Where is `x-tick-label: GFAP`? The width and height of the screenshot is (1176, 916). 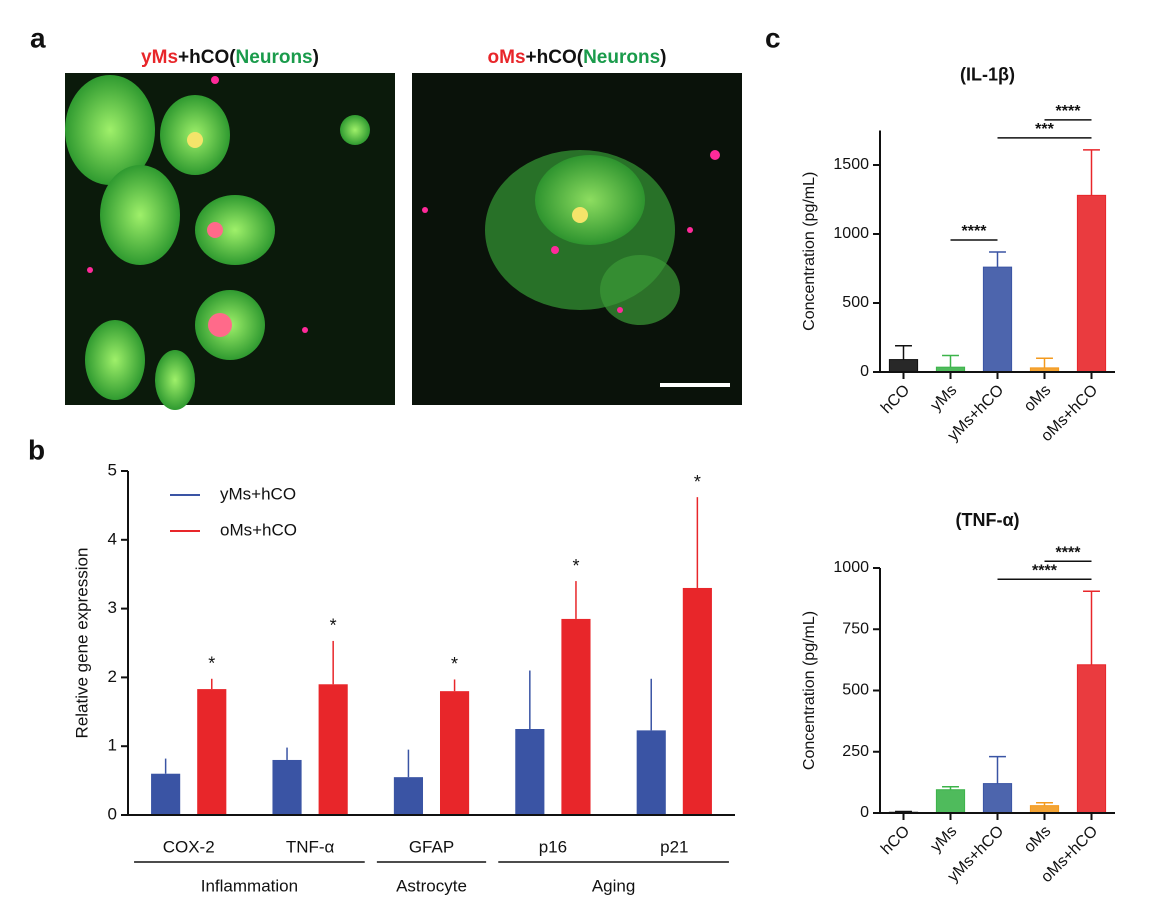
x-tick-label: GFAP is located at coordinates (431, 846).